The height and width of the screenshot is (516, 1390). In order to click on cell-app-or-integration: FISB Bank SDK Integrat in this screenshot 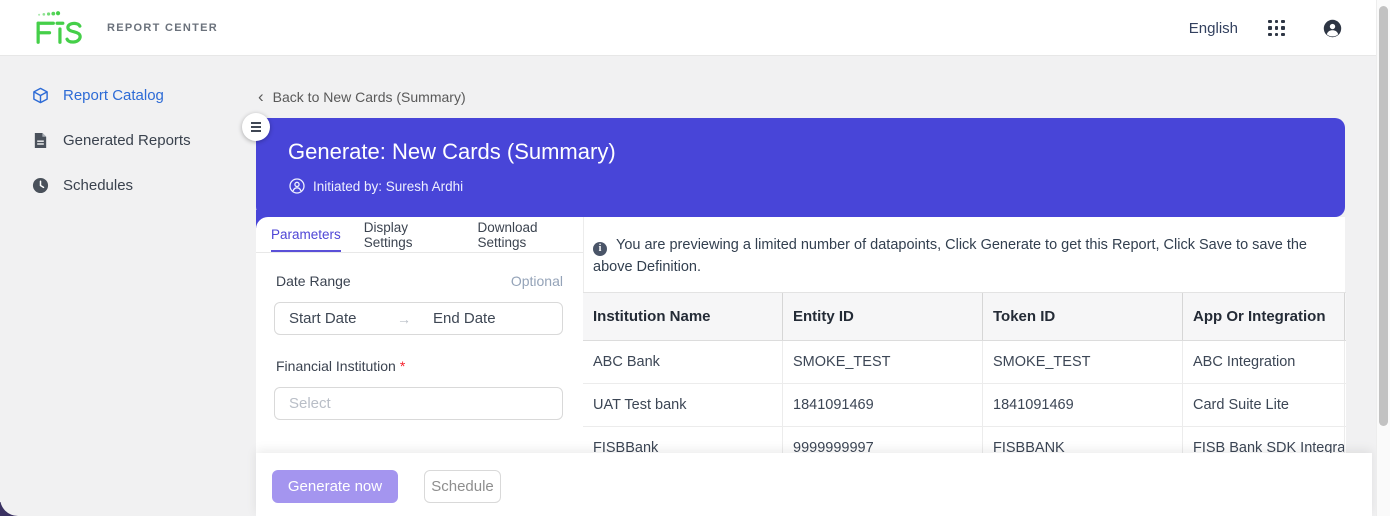, I will do `click(1264, 448)`.